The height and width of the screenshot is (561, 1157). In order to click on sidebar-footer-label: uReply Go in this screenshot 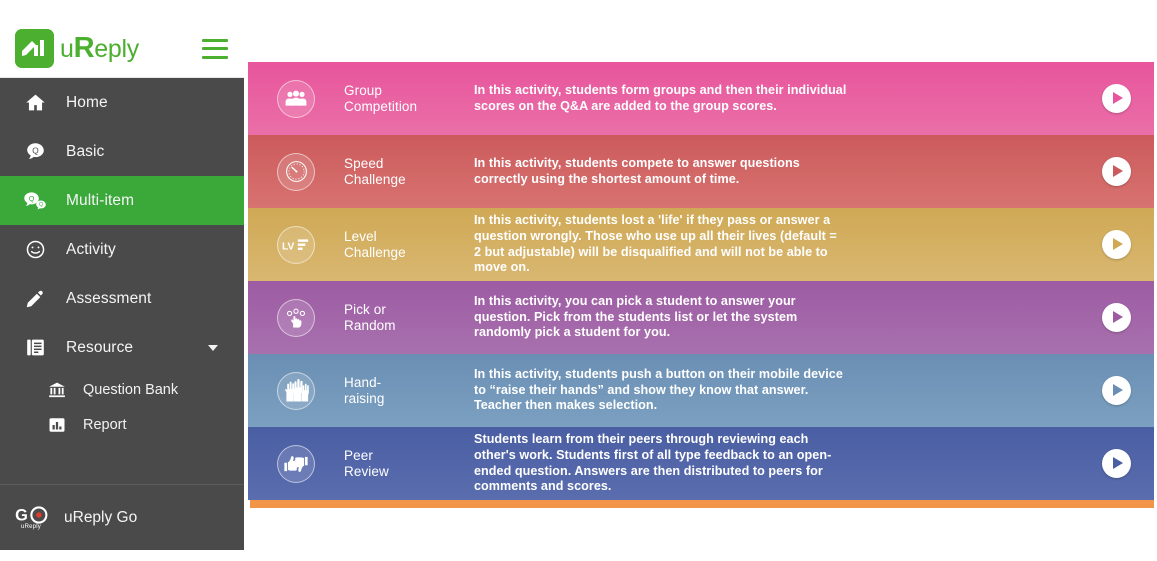, I will do `click(101, 517)`.